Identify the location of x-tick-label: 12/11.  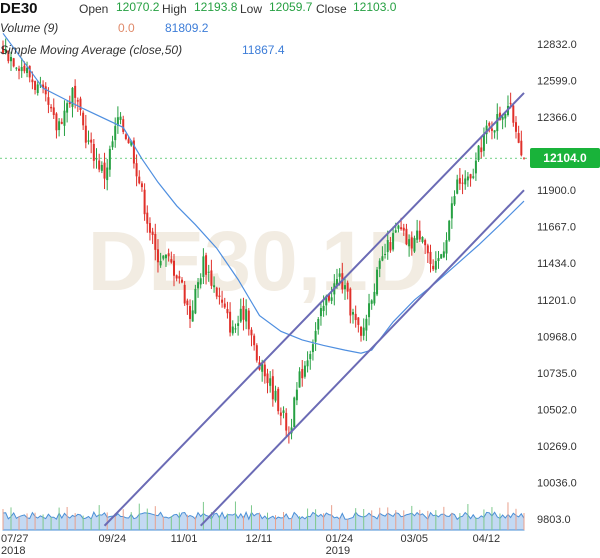
(258, 539).